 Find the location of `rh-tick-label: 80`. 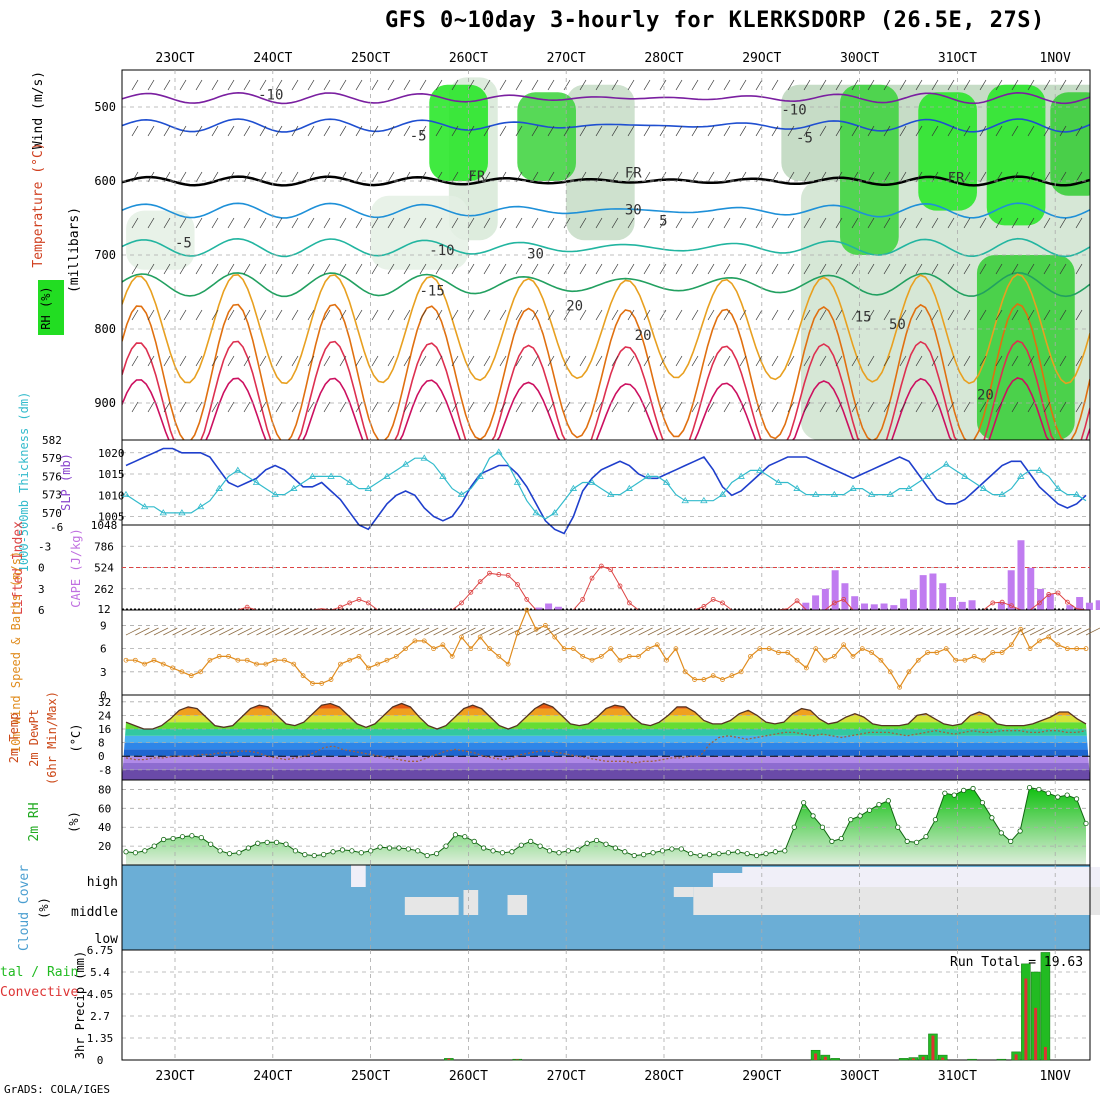

rh-tick-label: 80 is located at coordinates (104, 789).